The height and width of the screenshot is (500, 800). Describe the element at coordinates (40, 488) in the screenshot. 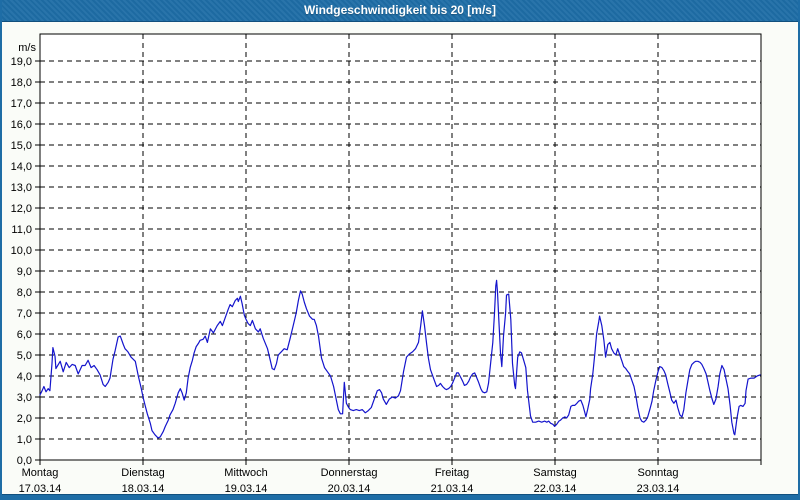

I see `x-day-date: 17.03.14` at that location.